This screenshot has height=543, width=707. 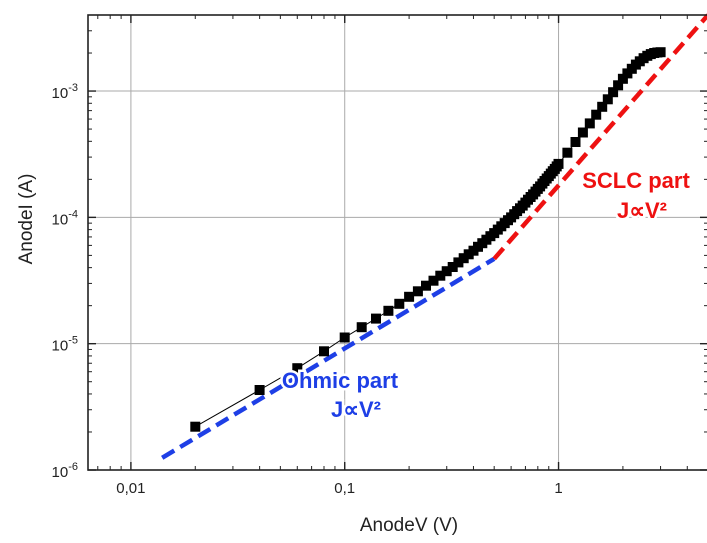 What do you see at coordinates (642, 210) in the screenshot?
I see `sclc-label-line-2: J∝V²` at bounding box center [642, 210].